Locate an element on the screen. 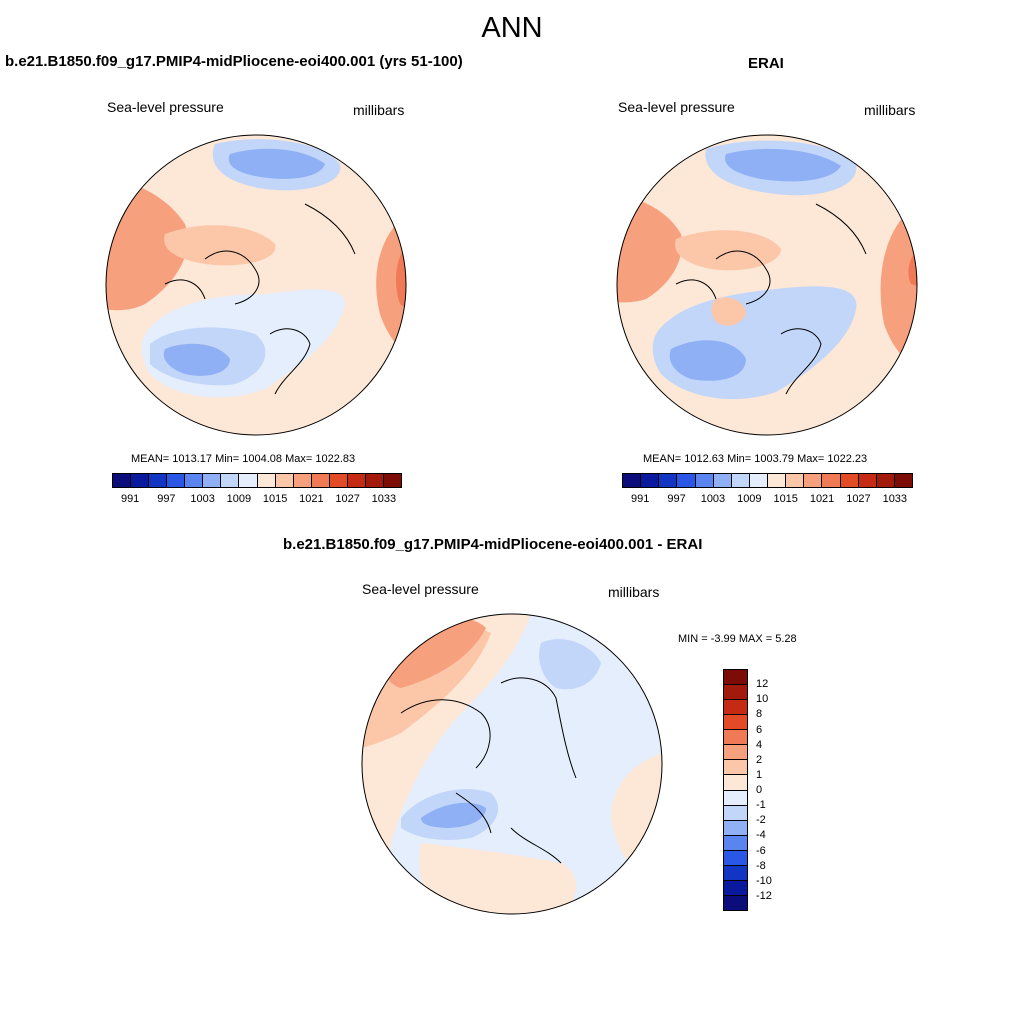 The width and height of the screenshot is (1024, 1024). obs-stats: MEAN= 1012.63 Min= 1003.79 Max= 1022.23 is located at coordinates (755, 459).